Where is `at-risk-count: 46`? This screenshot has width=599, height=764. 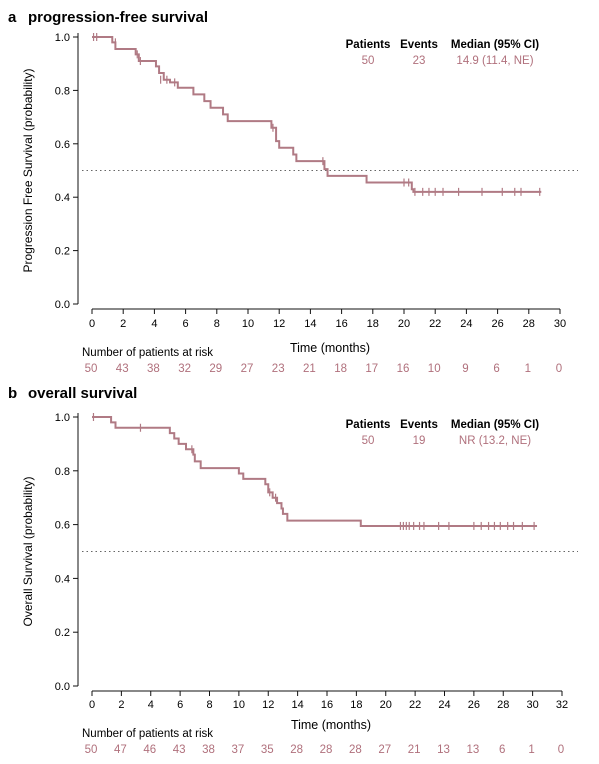 at-risk-count: 46 is located at coordinates (149, 750).